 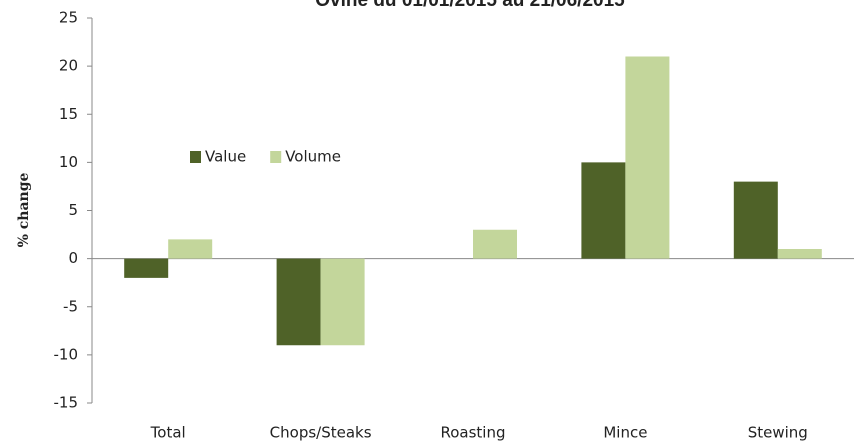 What do you see at coordinates (66, 403) in the screenshot?
I see `y-tick-label: -15` at bounding box center [66, 403].